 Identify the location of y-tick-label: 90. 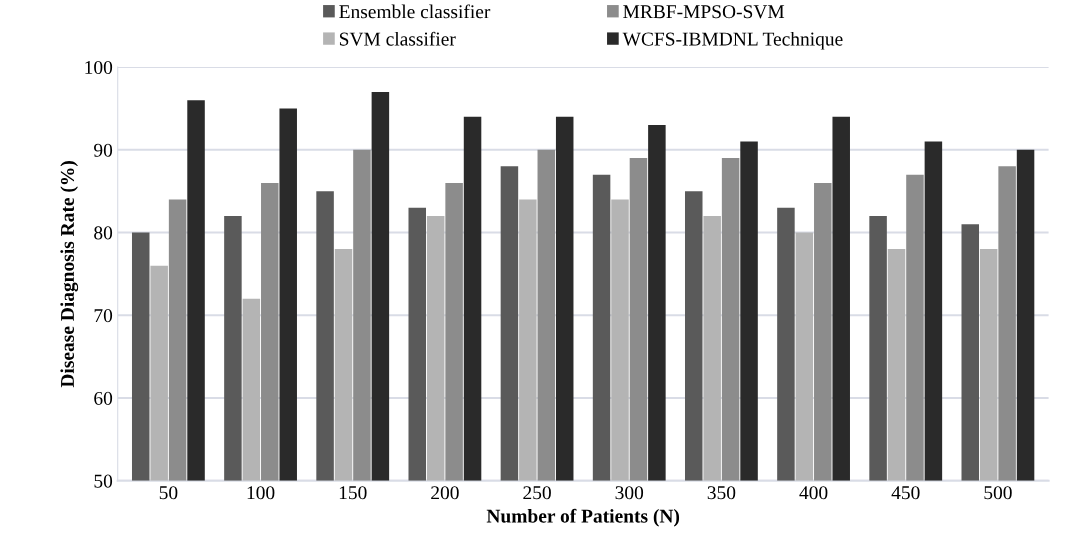
(103, 150).